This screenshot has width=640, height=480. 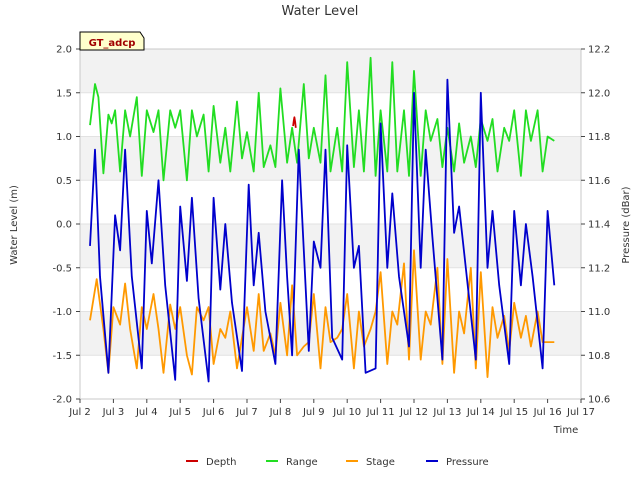 What do you see at coordinates (62, 356) in the screenshot?
I see `y-tick-label: -1.5` at bounding box center [62, 356].